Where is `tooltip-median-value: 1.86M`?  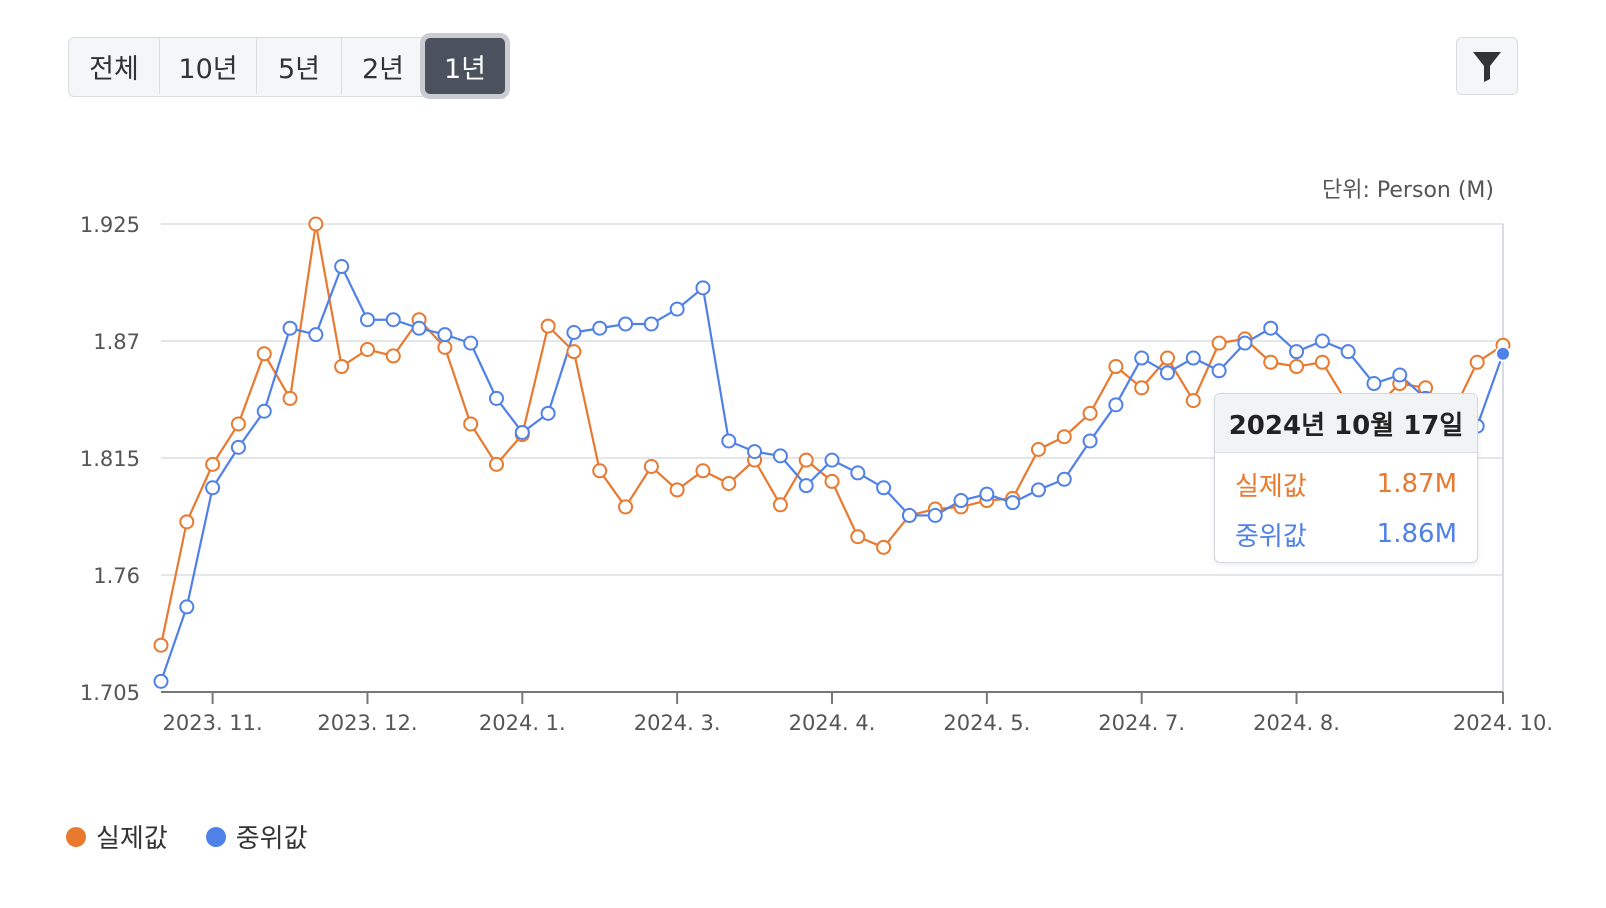
tooltip-median-value: 1.86M is located at coordinates (1416, 534).